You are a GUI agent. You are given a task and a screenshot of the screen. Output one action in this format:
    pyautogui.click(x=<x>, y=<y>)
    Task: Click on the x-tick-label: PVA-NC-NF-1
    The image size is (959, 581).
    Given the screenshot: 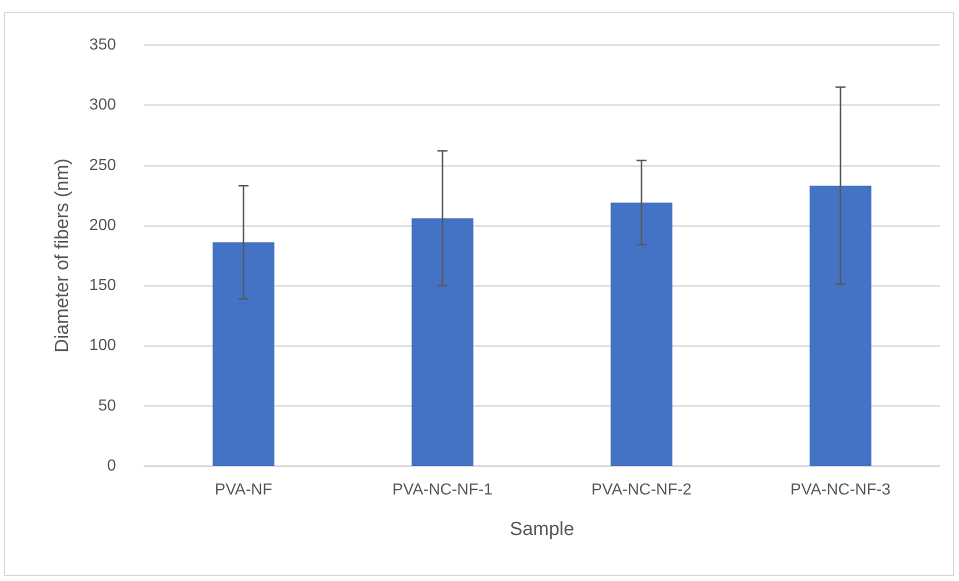 What is the action you would take?
    pyautogui.click(x=442, y=490)
    